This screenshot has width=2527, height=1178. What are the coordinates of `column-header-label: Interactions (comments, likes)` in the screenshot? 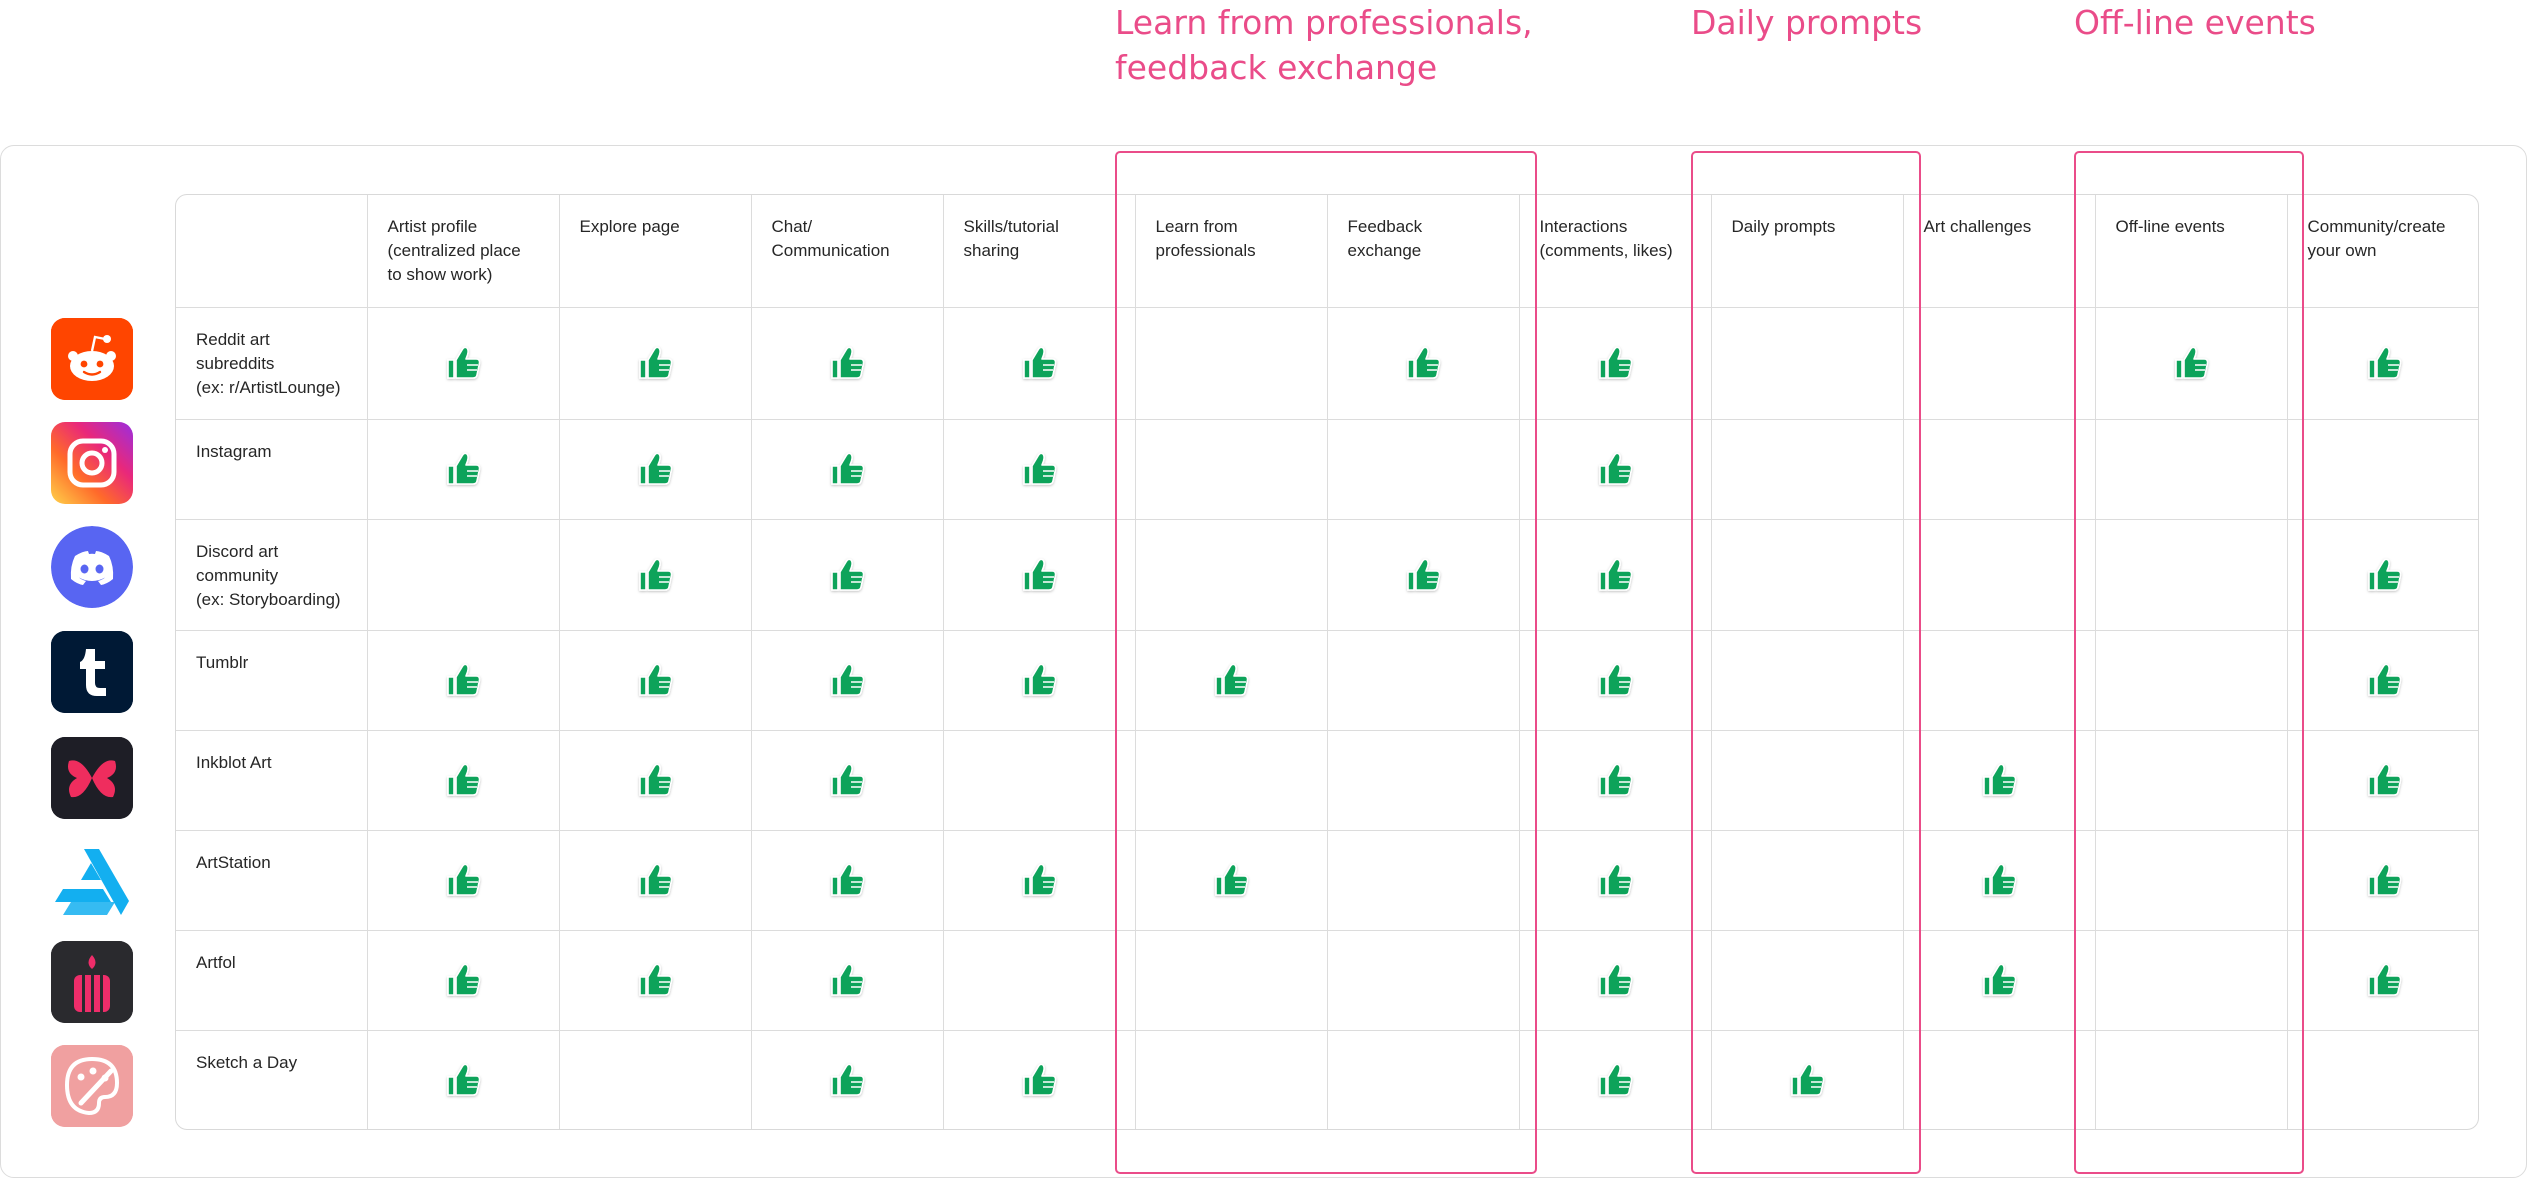 It's located at (1606, 238).